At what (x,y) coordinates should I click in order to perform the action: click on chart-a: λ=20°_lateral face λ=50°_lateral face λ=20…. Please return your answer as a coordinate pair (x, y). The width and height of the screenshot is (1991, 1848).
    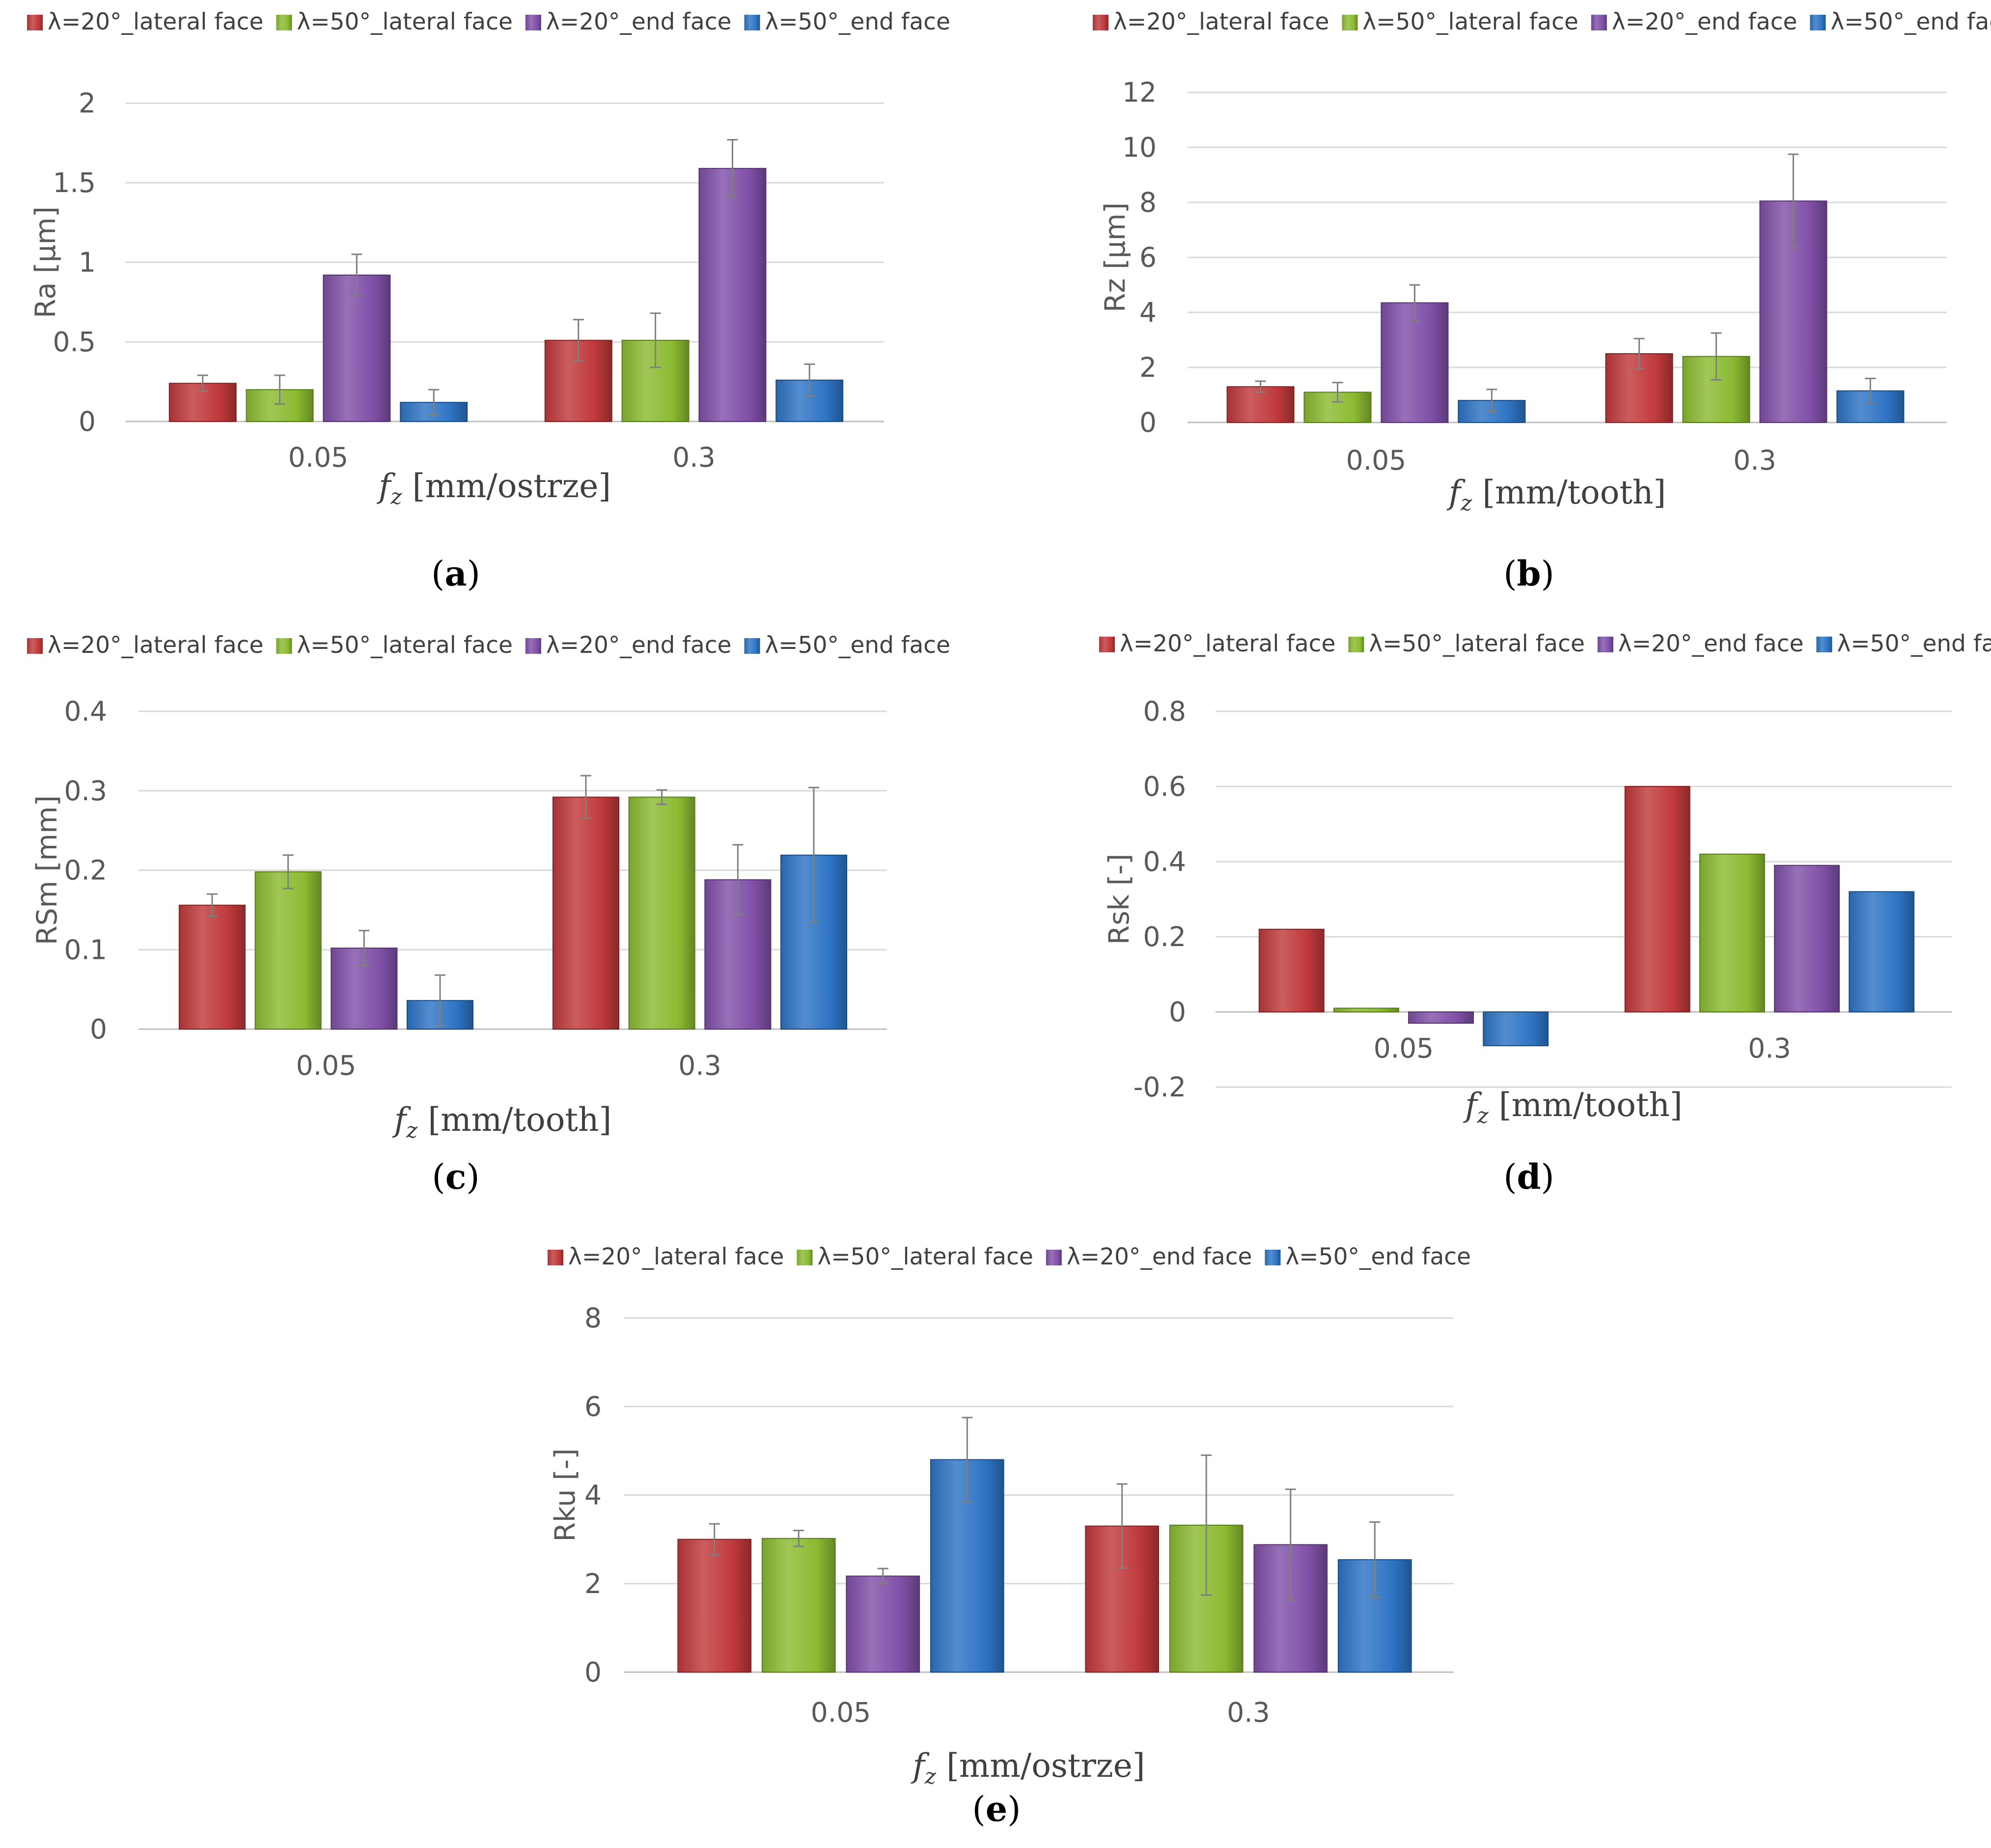
    Looking at the image, I should click on (488, 301).